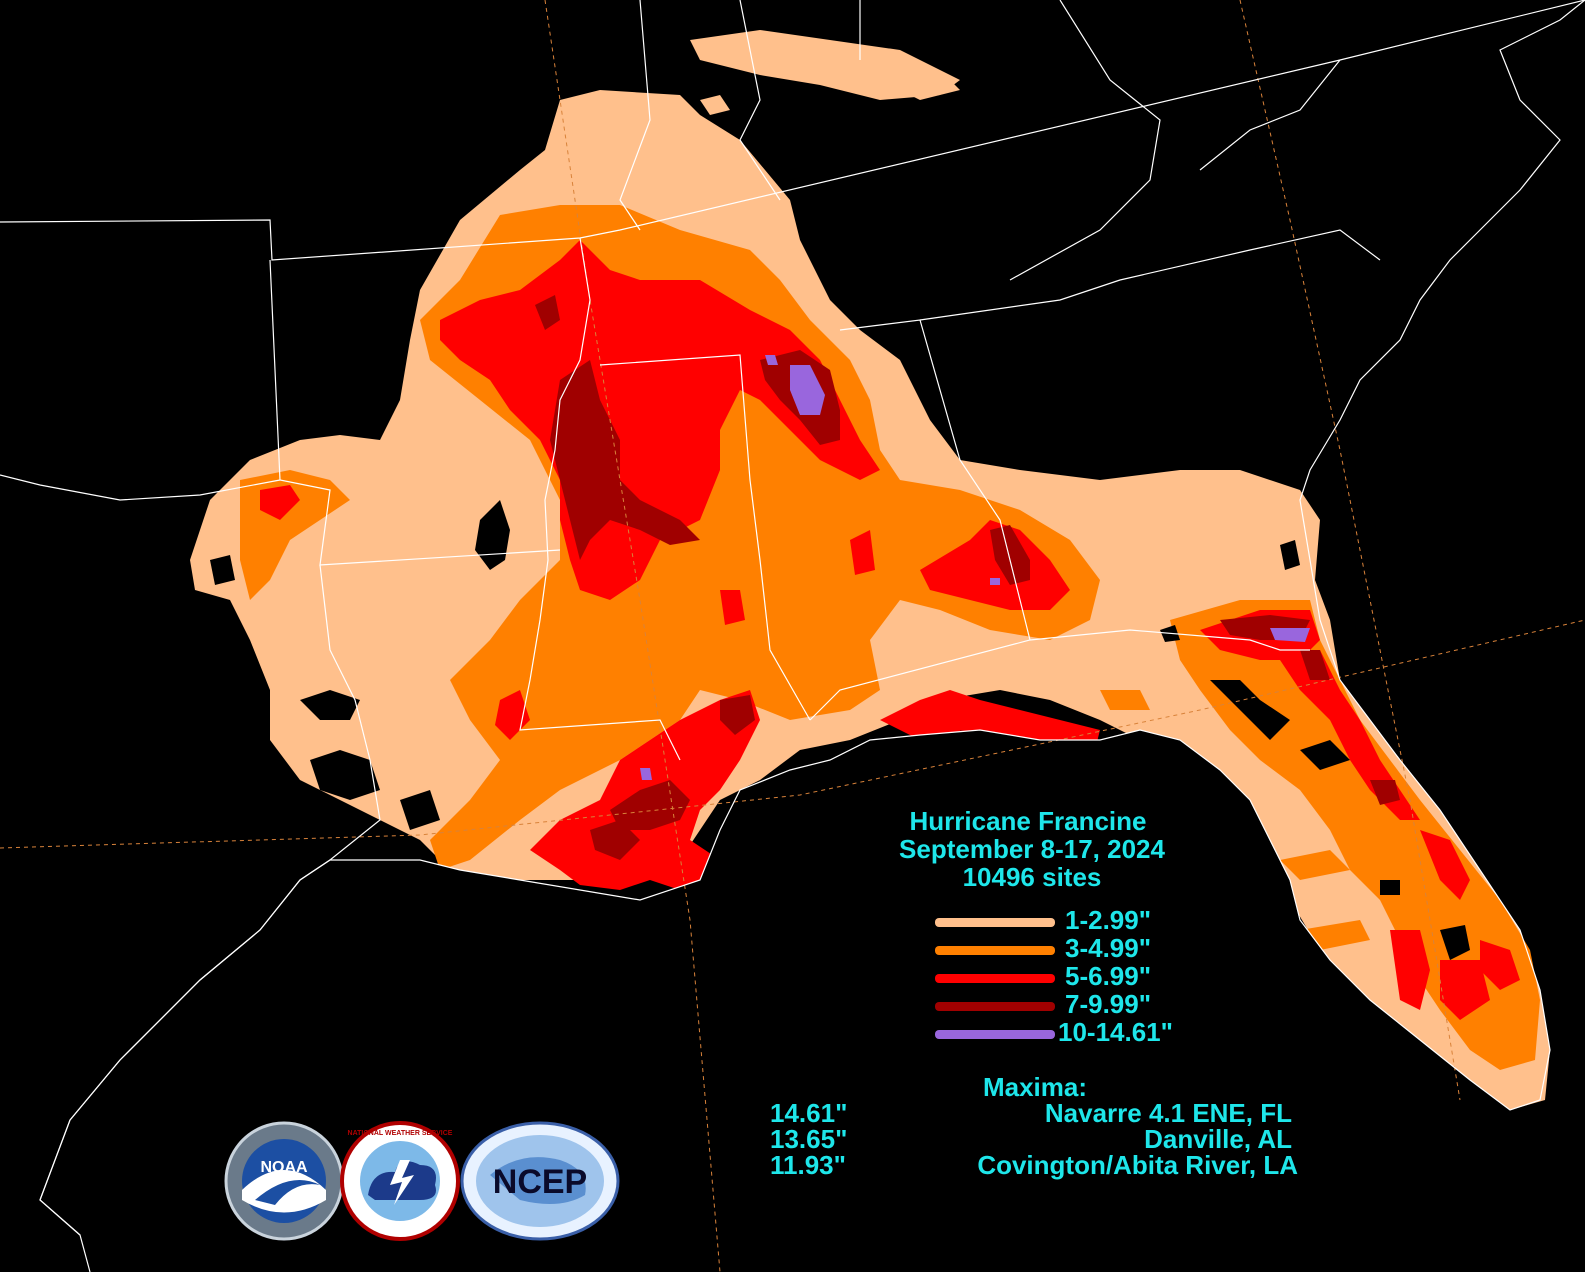 The width and height of the screenshot is (1585, 1272). I want to click on legend-label-3: 5-6.99", so click(1108, 976).